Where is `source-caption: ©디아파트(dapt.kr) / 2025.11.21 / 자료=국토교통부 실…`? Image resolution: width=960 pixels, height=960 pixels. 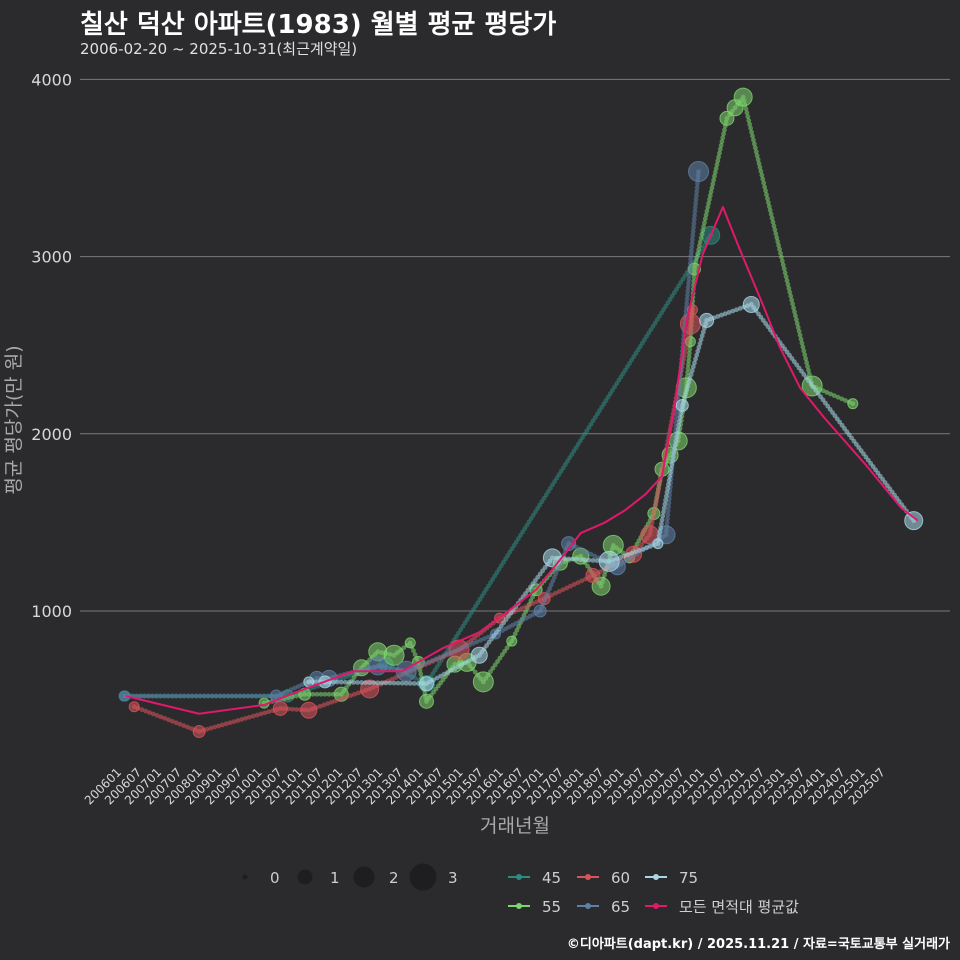 source-caption: ©디아파트(dapt.kr) / 2025.11.21 / 자료=국토교통부 실… is located at coordinates (758, 944).